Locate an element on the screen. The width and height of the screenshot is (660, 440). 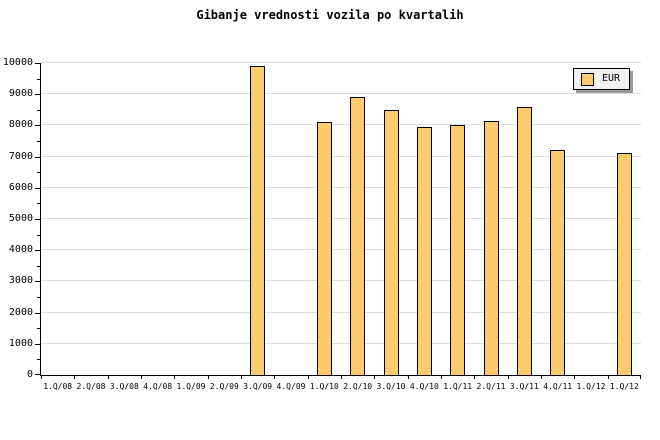
x-axis-label: 4.Q/11 is located at coordinates (558, 386).